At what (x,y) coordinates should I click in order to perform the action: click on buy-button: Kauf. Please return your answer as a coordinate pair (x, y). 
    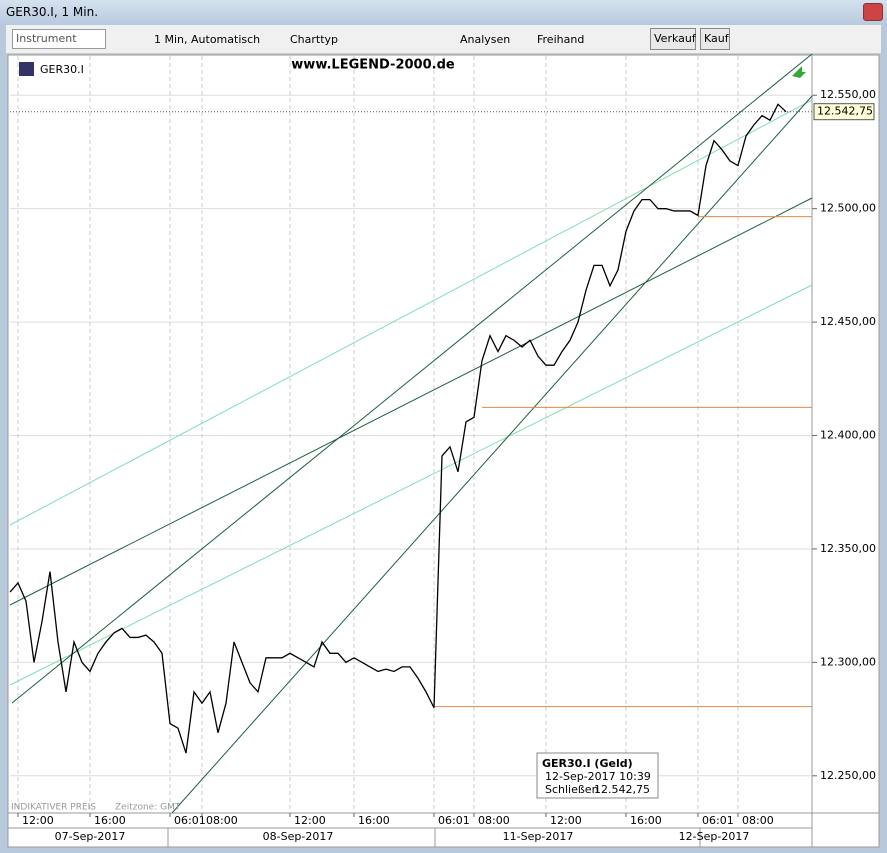
    Looking at the image, I should click on (715, 39).